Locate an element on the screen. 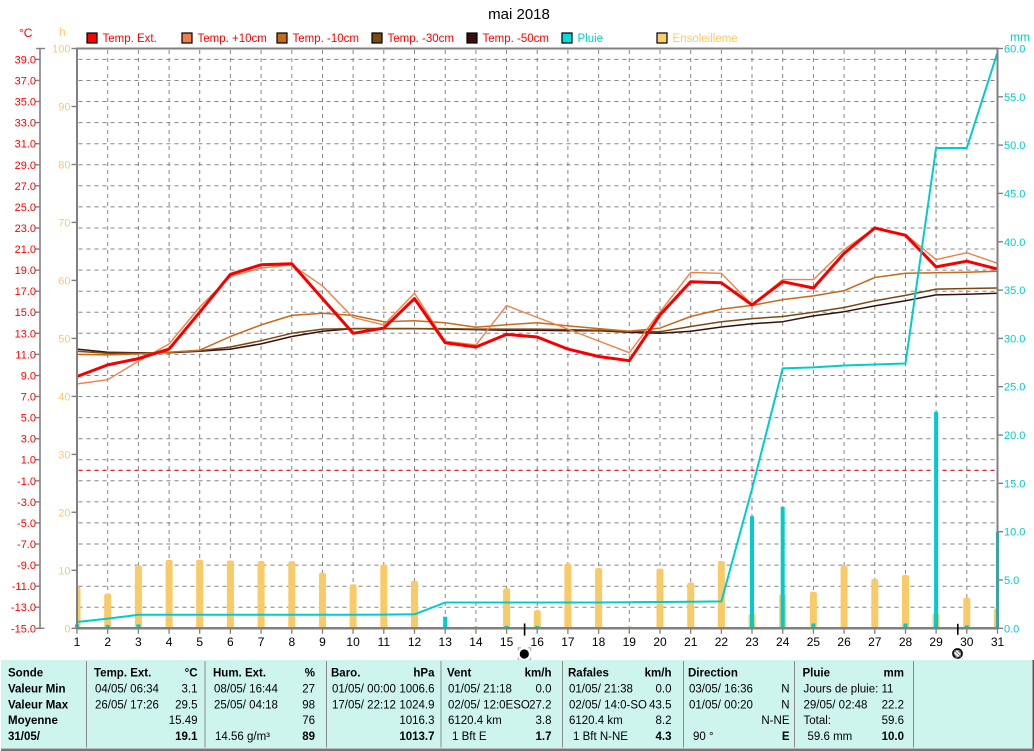 This screenshot has height=751, width=1034. svg-text: 1 is located at coordinates (77, 642).